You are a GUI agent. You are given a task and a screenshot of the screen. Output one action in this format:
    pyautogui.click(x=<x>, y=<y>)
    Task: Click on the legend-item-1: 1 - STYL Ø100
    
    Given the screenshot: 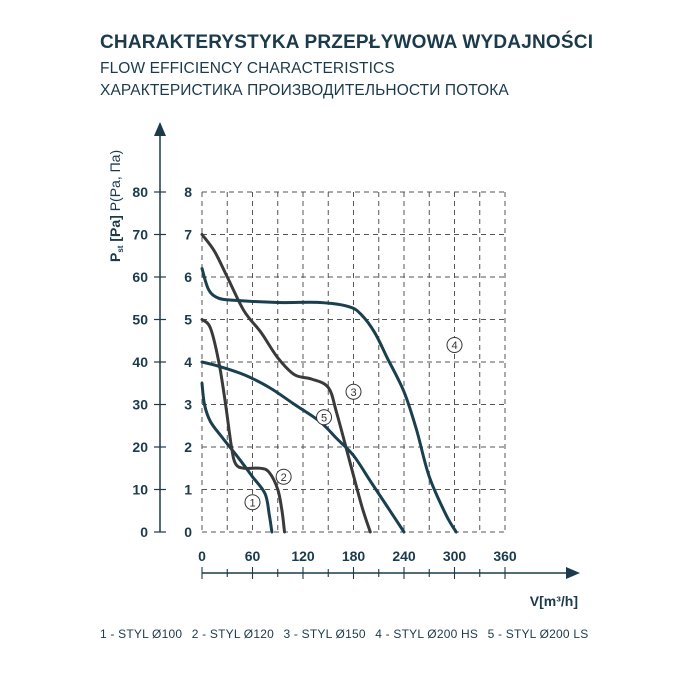 What is the action you would take?
    pyautogui.click(x=141, y=634)
    